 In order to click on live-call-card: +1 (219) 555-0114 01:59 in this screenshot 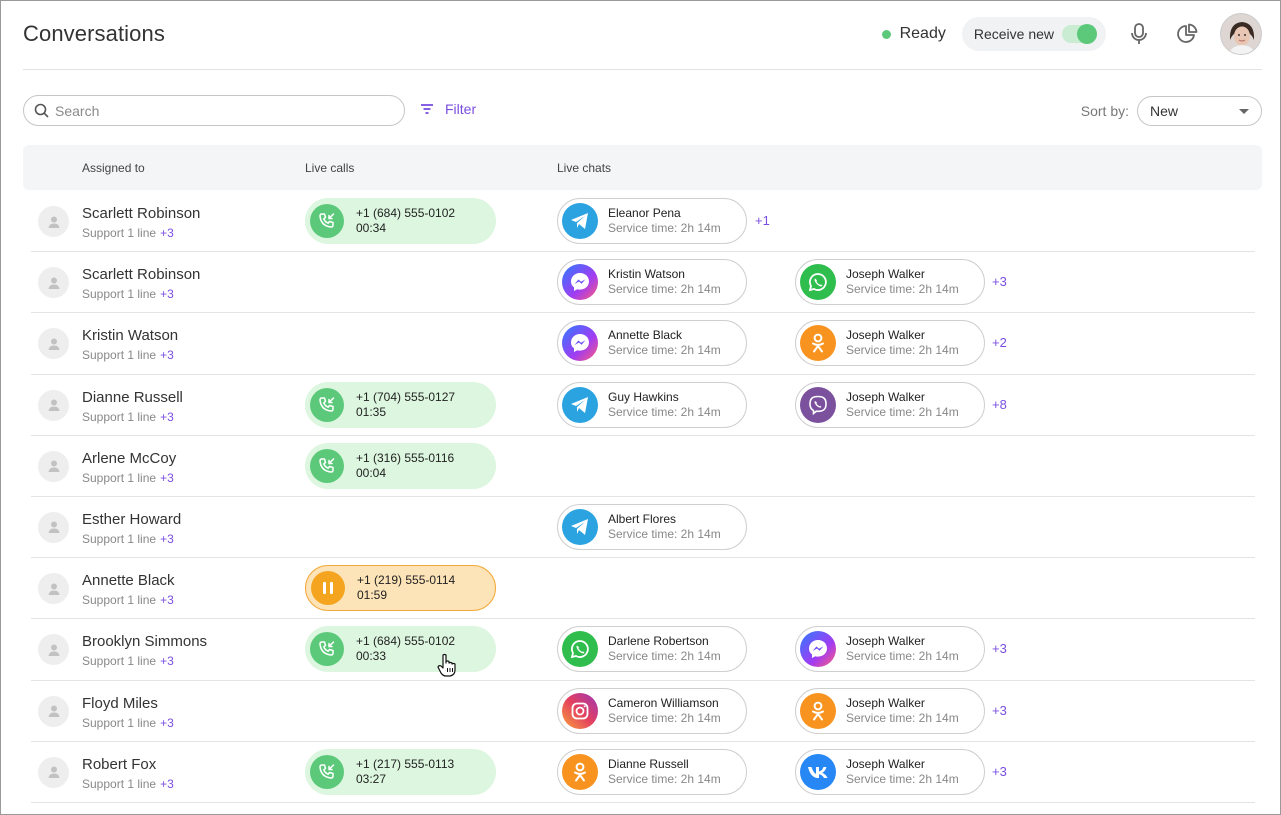, I will do `click(400, 588)`.